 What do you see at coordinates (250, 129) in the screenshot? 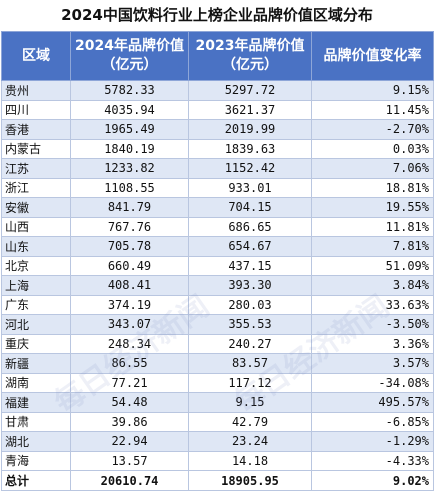
I see `value-2023-cell: 2019.99` at bounding box center [250, 129].